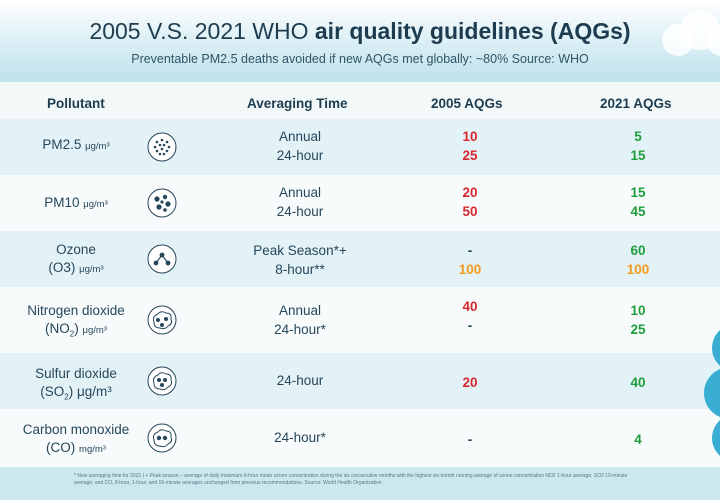  I want to click on table-row-pm25: PM2.5 μg/m³ Annual 24-hour 10 25 5 15, so click(360, 147).